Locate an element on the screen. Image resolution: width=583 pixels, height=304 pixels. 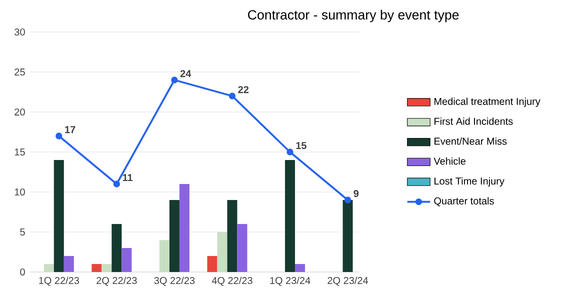
data-label: 11 is located at coordinates (127, 178).